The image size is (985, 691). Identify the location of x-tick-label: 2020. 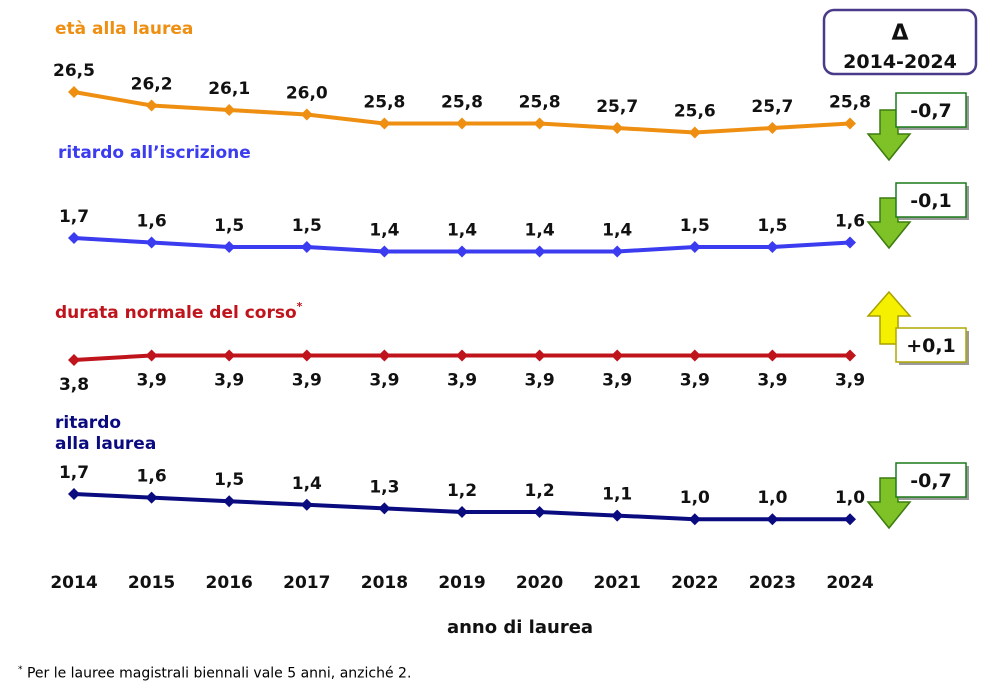
(539, 583).